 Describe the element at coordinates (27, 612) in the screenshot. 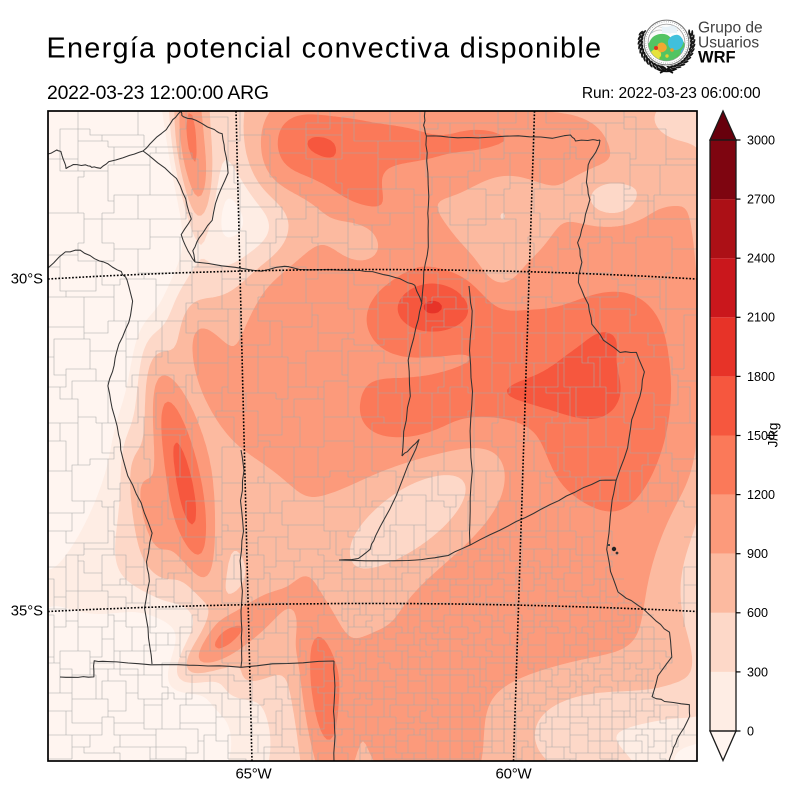

I see `svg-text: 35°S` at that location.